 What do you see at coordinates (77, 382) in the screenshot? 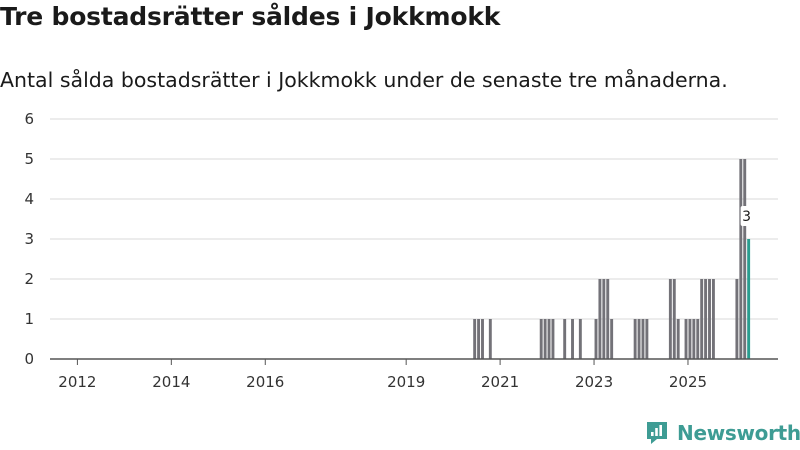
I see `x-tick-label: 2012` at bounding box center [77, 382].